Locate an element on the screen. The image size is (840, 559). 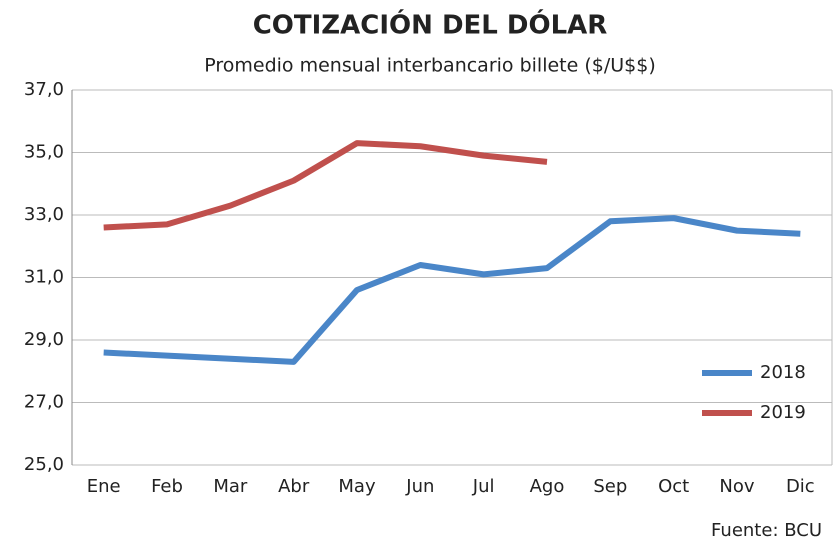
x-tick-label: Abr is located at coordinates (294, 486).